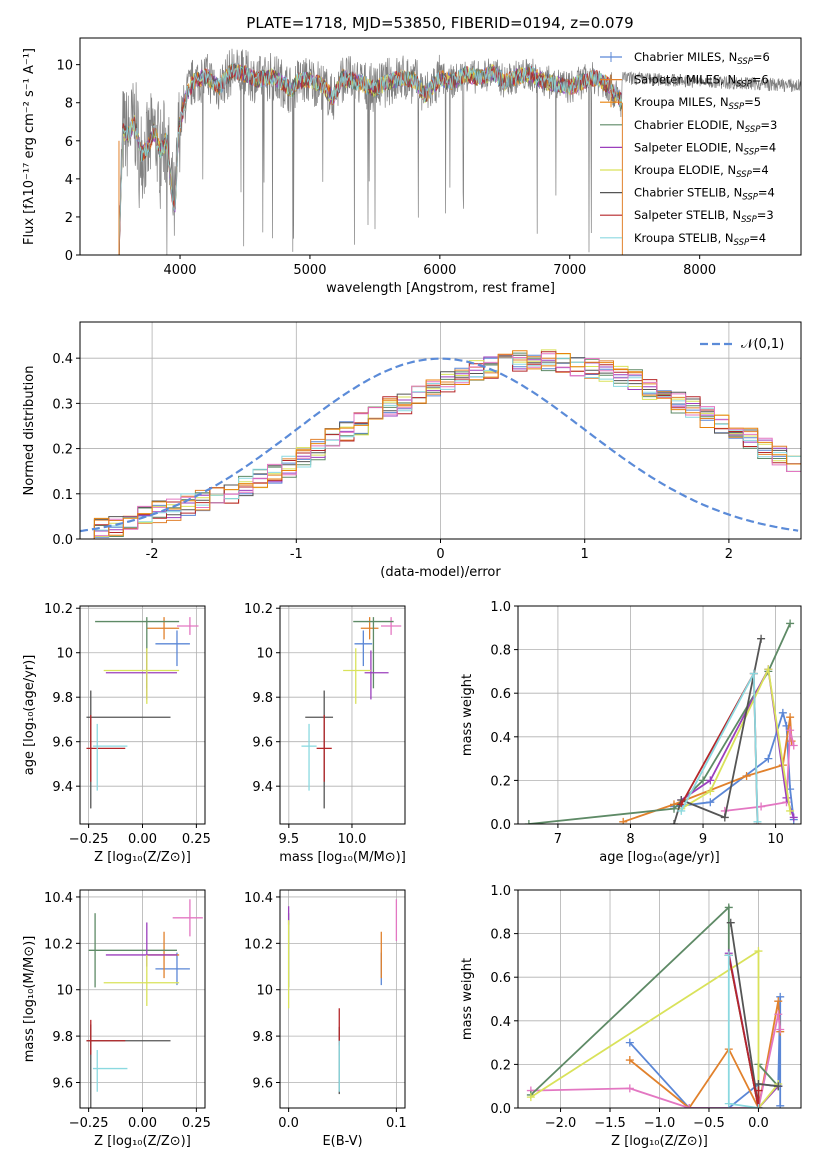 Image resolution: width=819 pixels, height=1174 pixels. What do you see at coordinates (630, 839) in the screenshot?
I see `x-tick-label: 8` at bounding box center [630, 839].